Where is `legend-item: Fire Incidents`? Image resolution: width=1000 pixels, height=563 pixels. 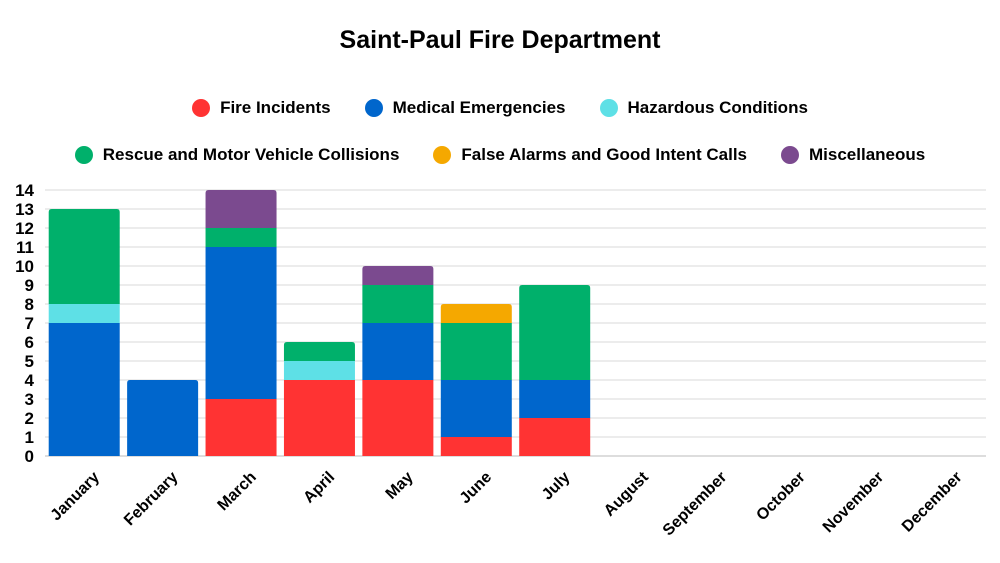
legend-item: Fire Incidents is located at coordinates (261, 108).